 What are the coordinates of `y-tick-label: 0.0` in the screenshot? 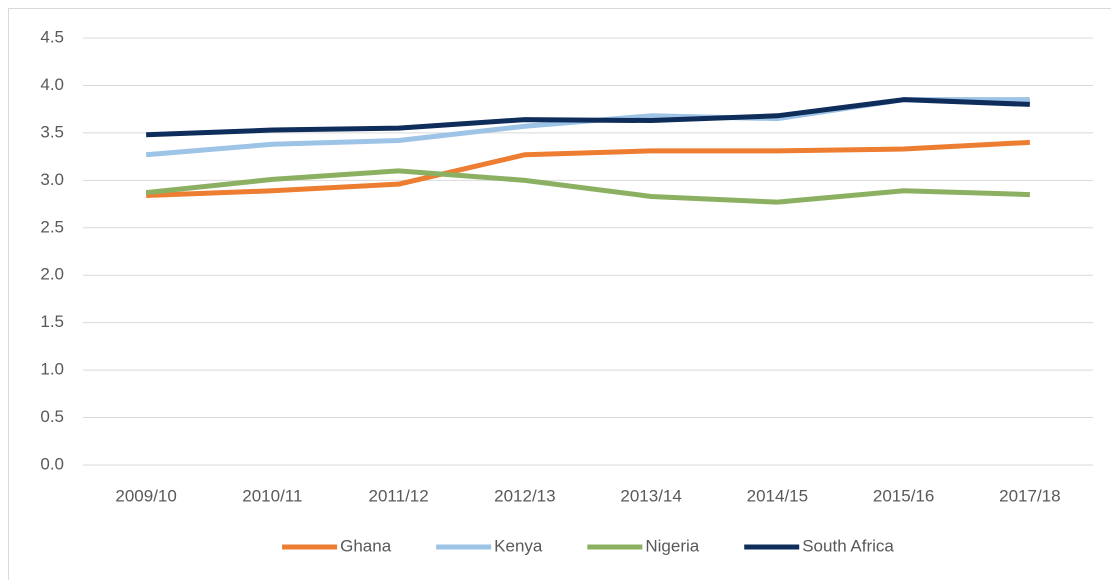 It's located at (52, 463).